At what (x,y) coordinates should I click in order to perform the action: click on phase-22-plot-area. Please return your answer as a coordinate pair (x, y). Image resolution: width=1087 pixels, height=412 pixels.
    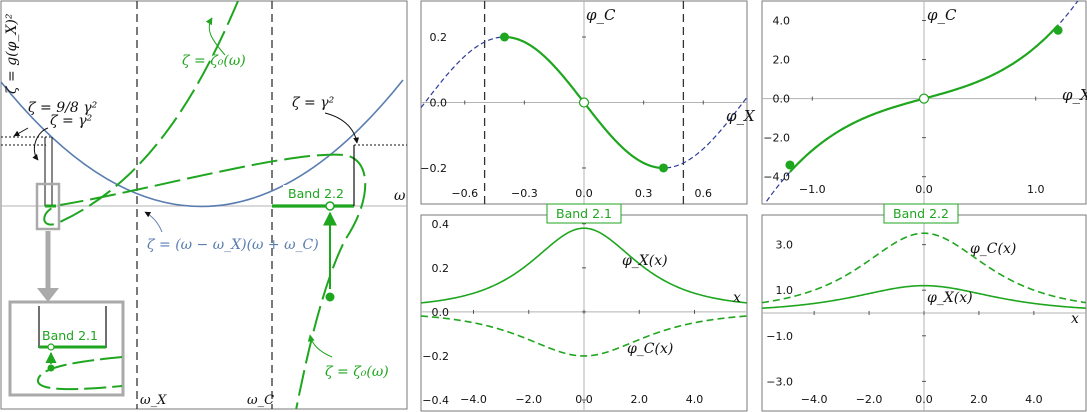
    Looking at the image, I should click on (924, 102).